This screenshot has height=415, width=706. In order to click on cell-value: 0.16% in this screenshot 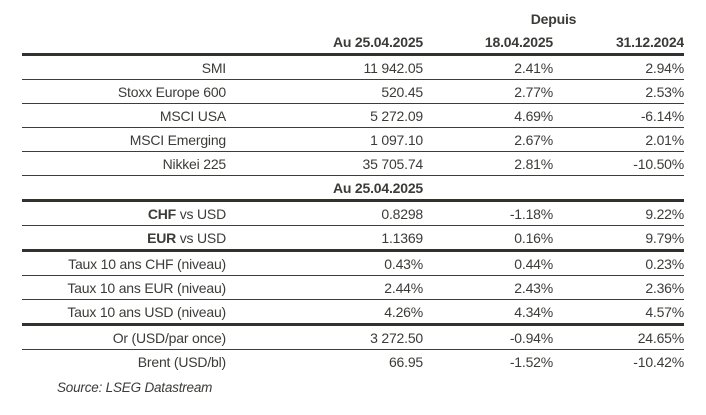, I will do `click(488, 238)`.